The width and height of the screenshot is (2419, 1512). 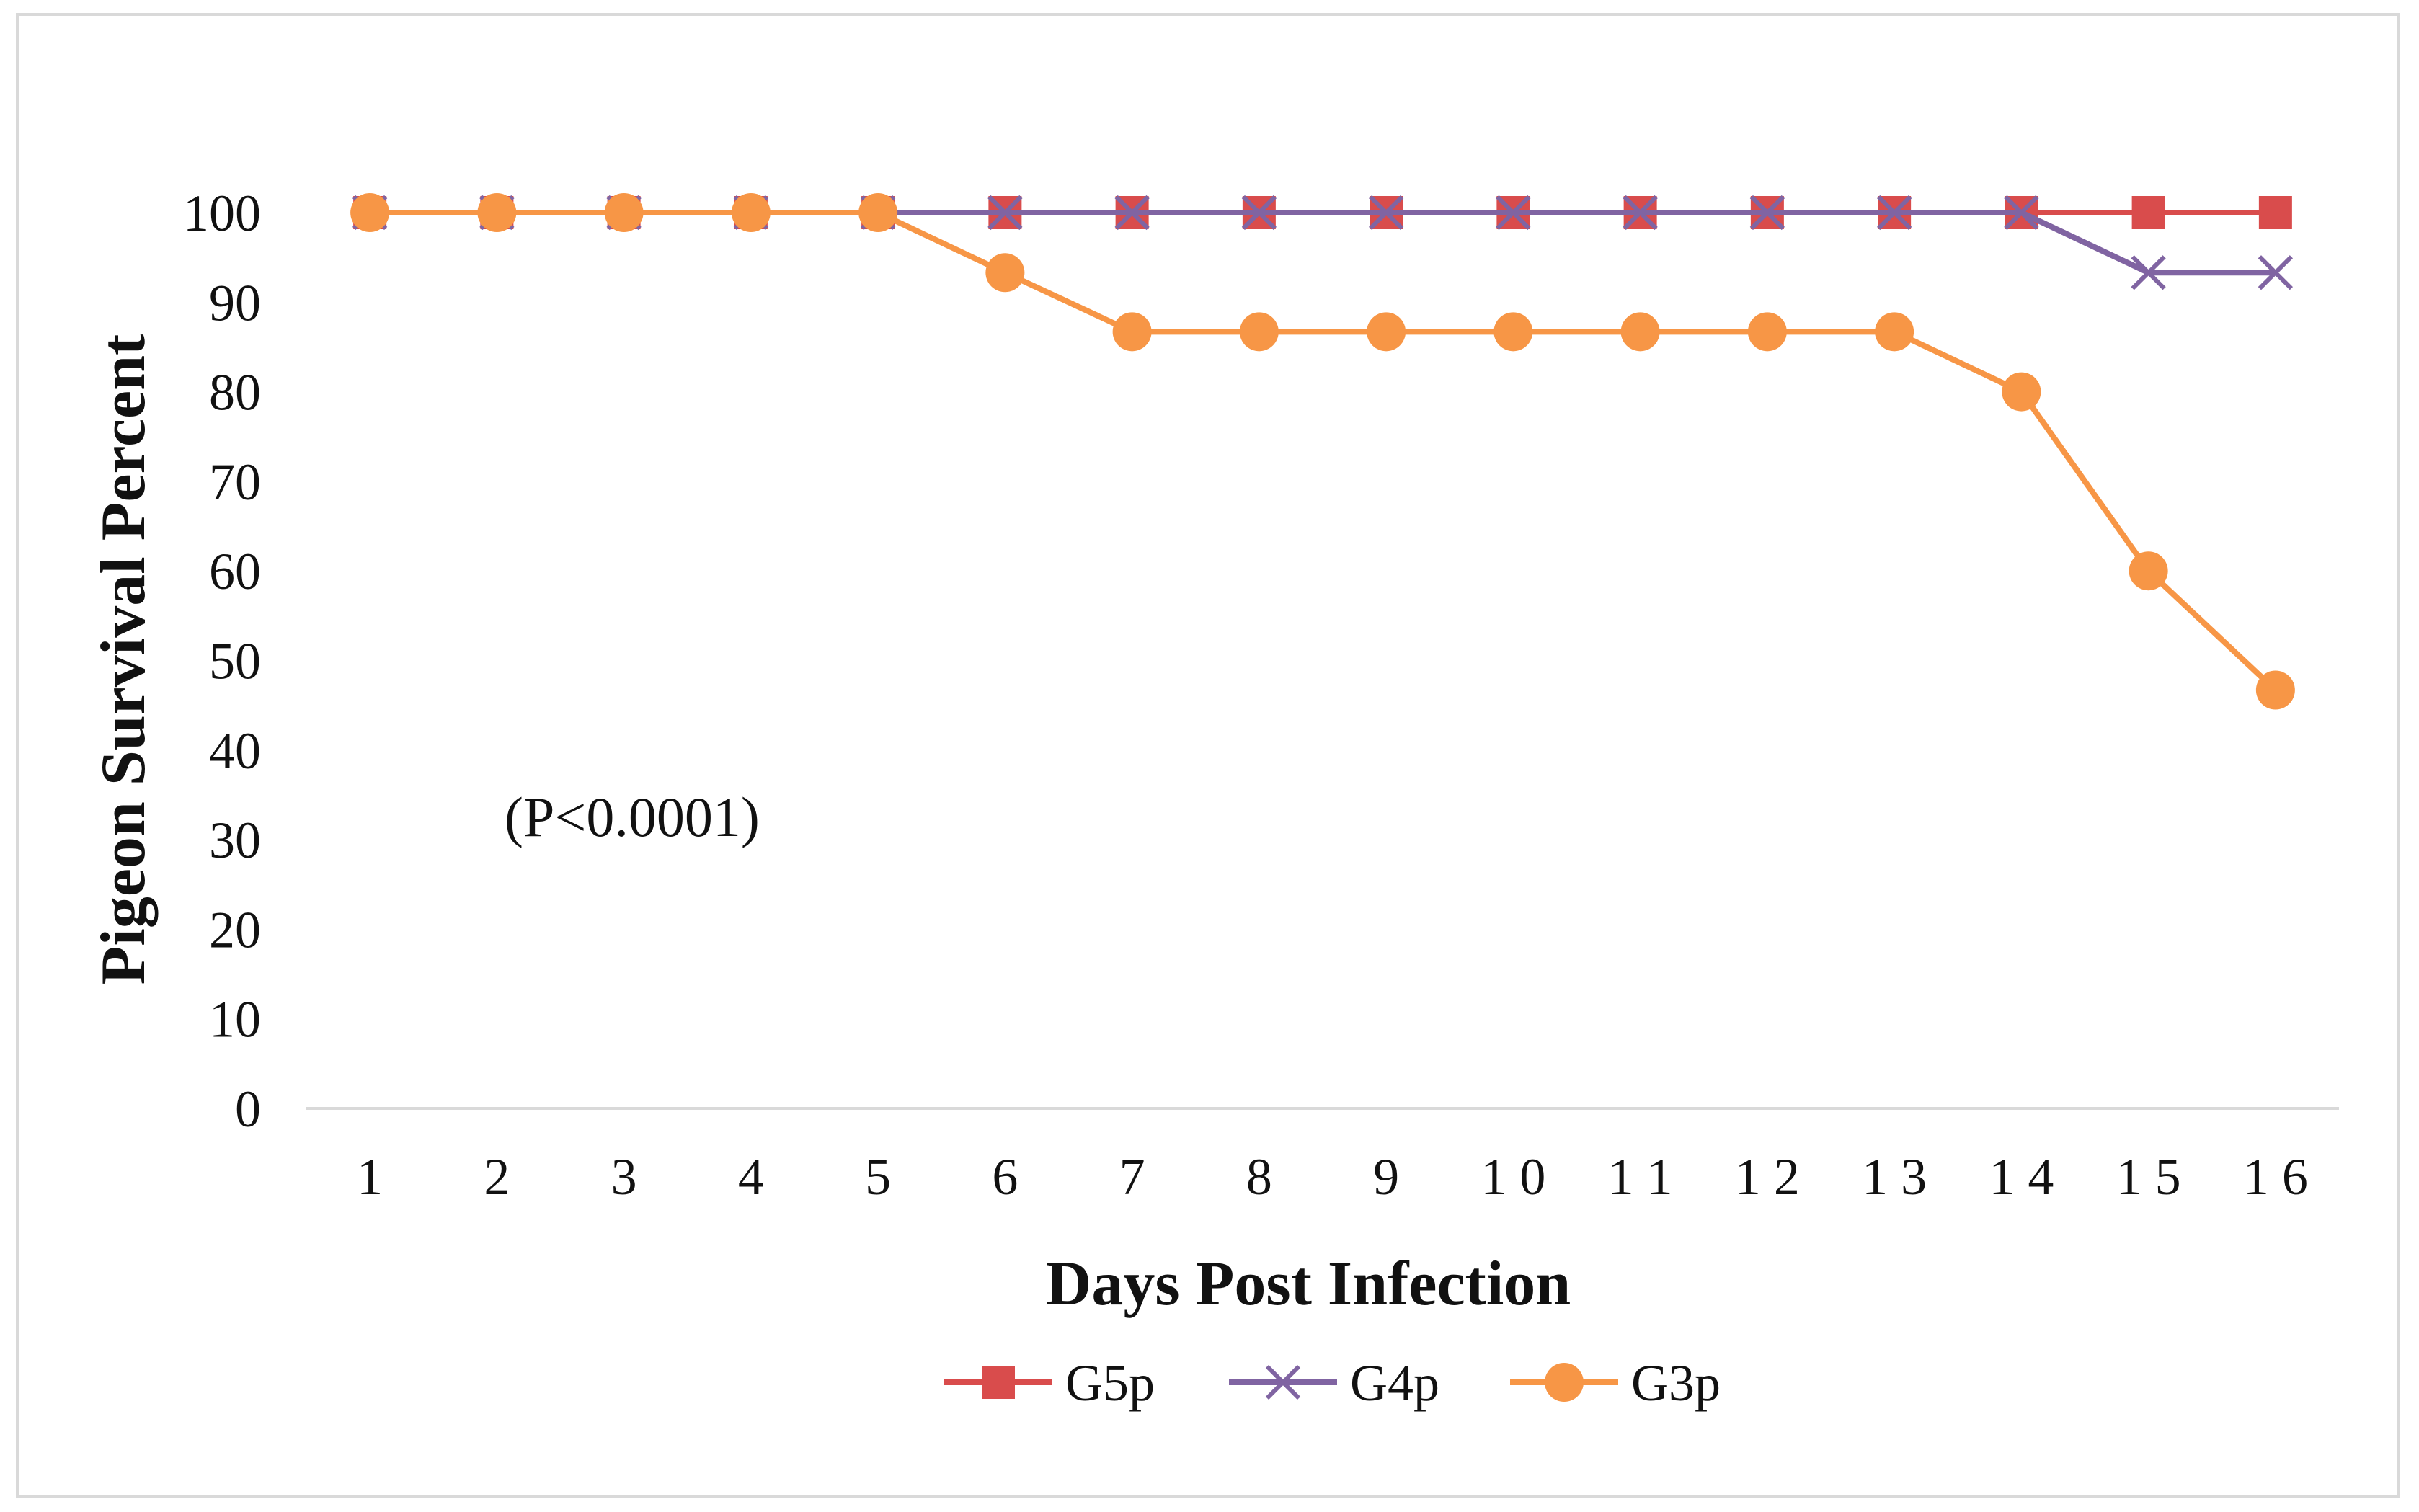 What do you see at coordinates (1676, 1383) in the screenshot?
I see `legend-label: G3p` at bounding box center [1676, 1383].